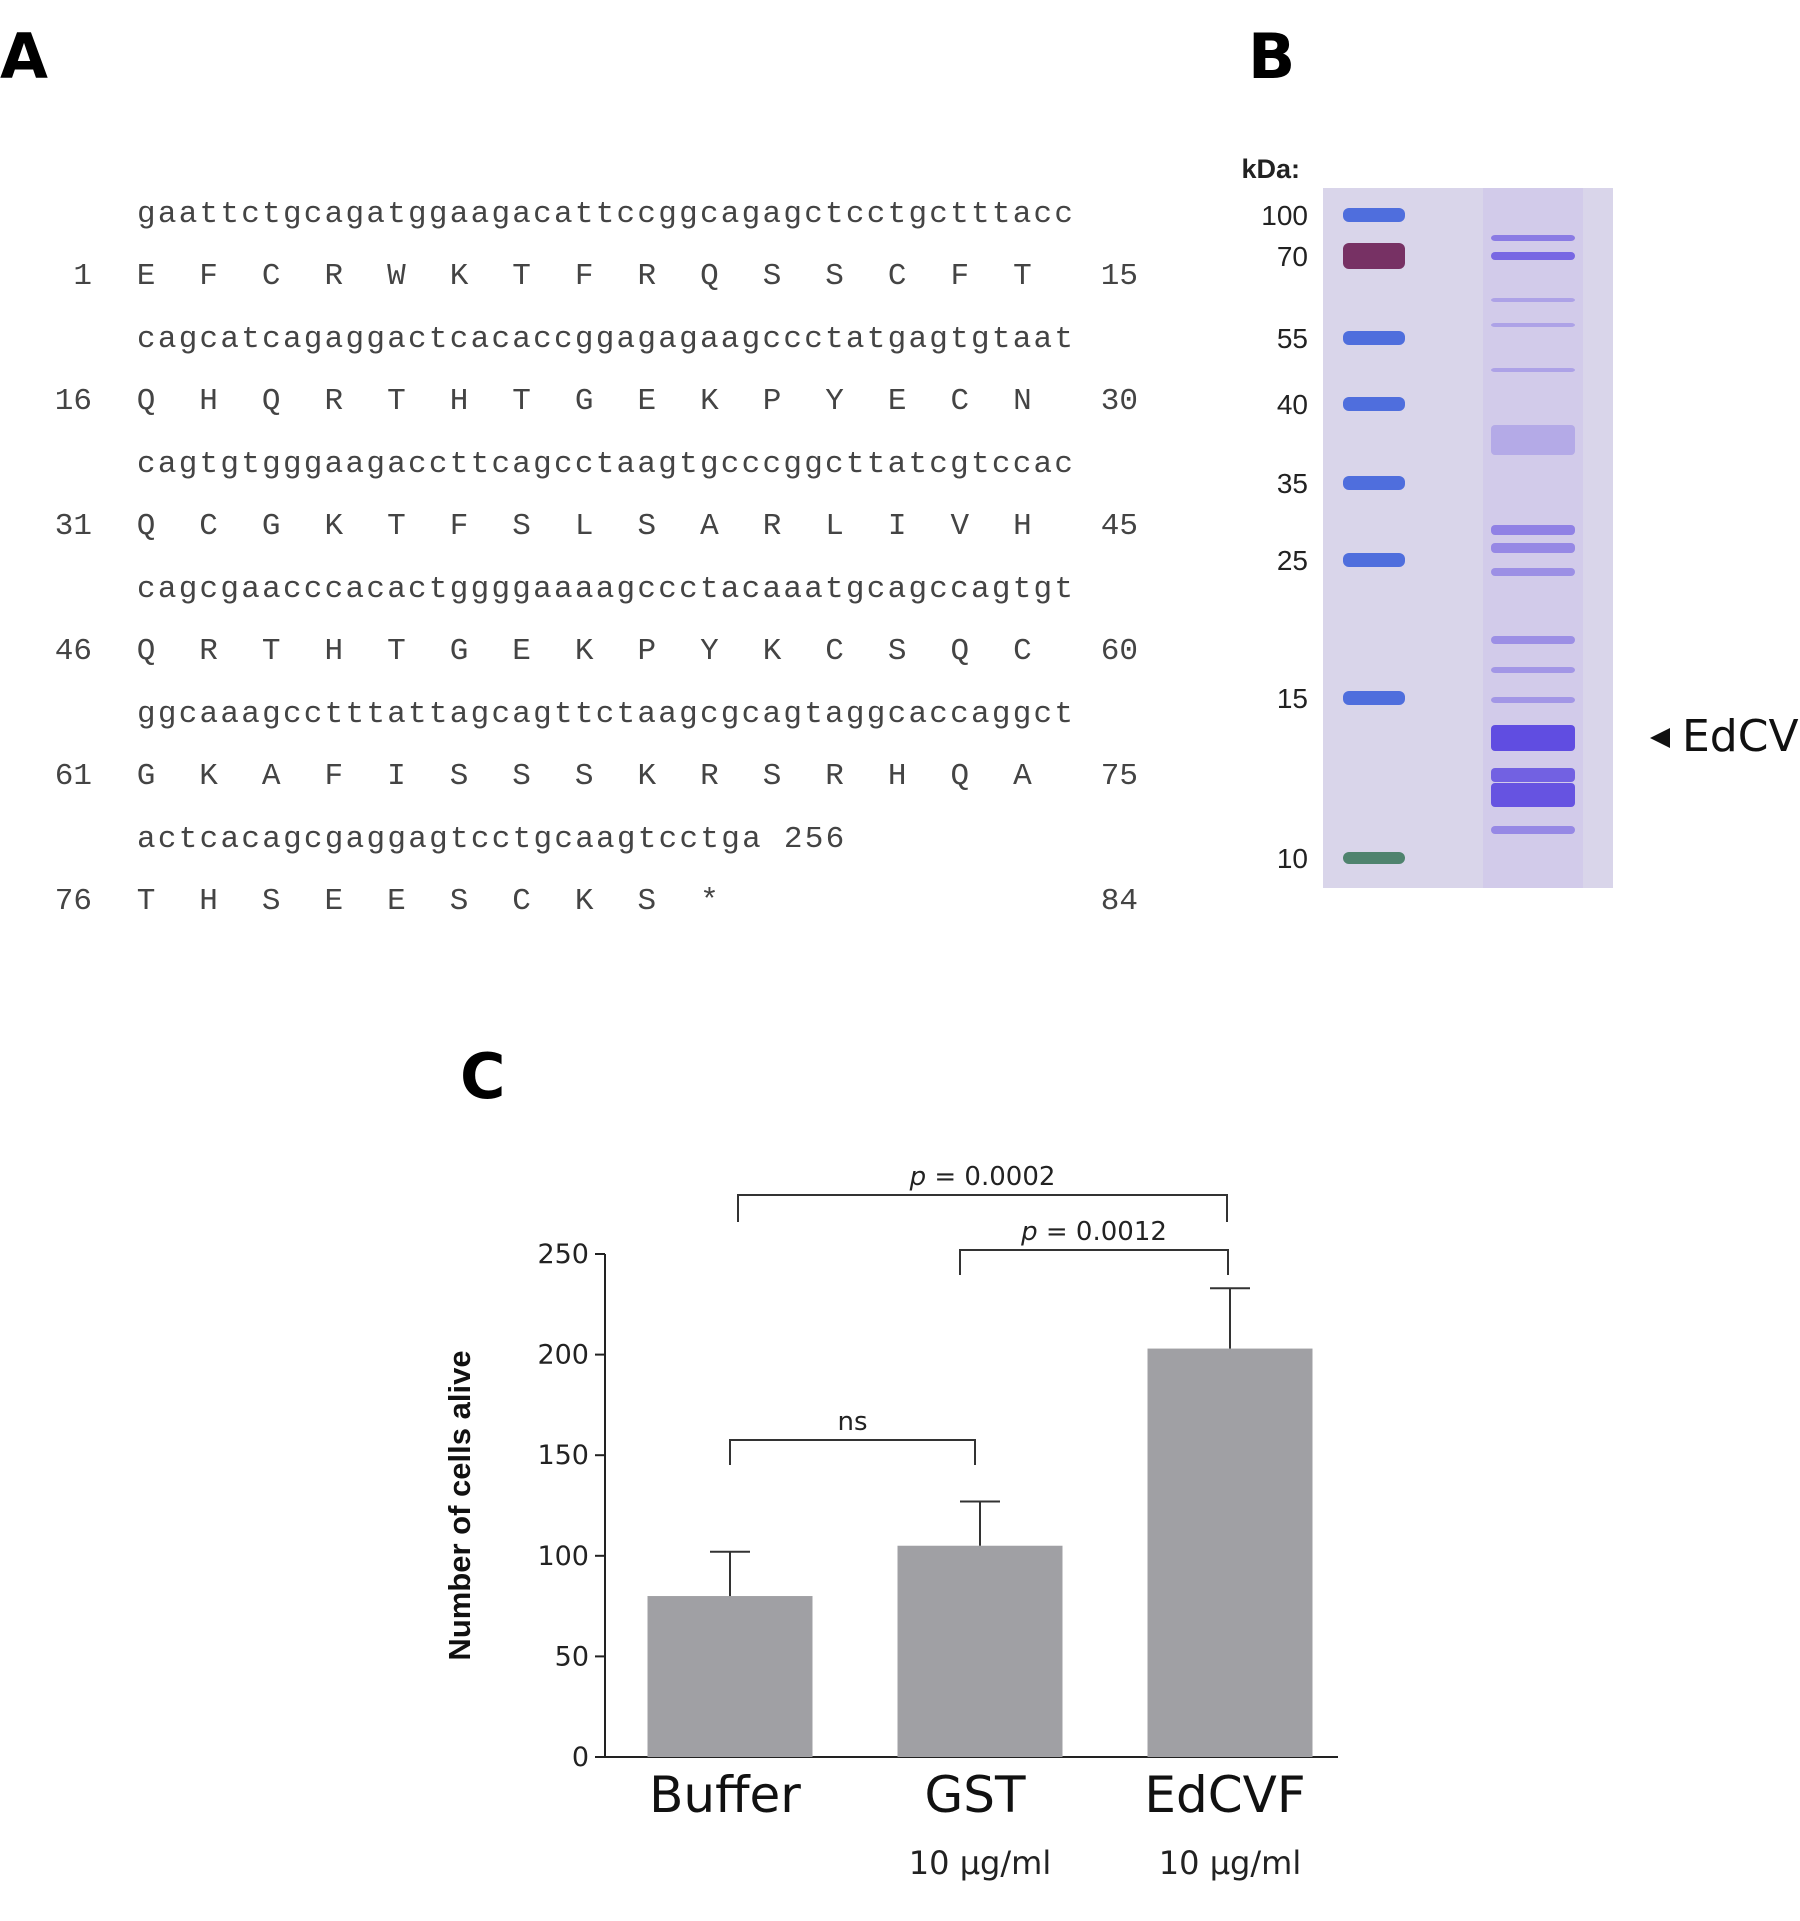  What do you see at coordinates (73, 776) in the screenshot?
I see `residue-start-number: 61` at bounding box center [73, 776].